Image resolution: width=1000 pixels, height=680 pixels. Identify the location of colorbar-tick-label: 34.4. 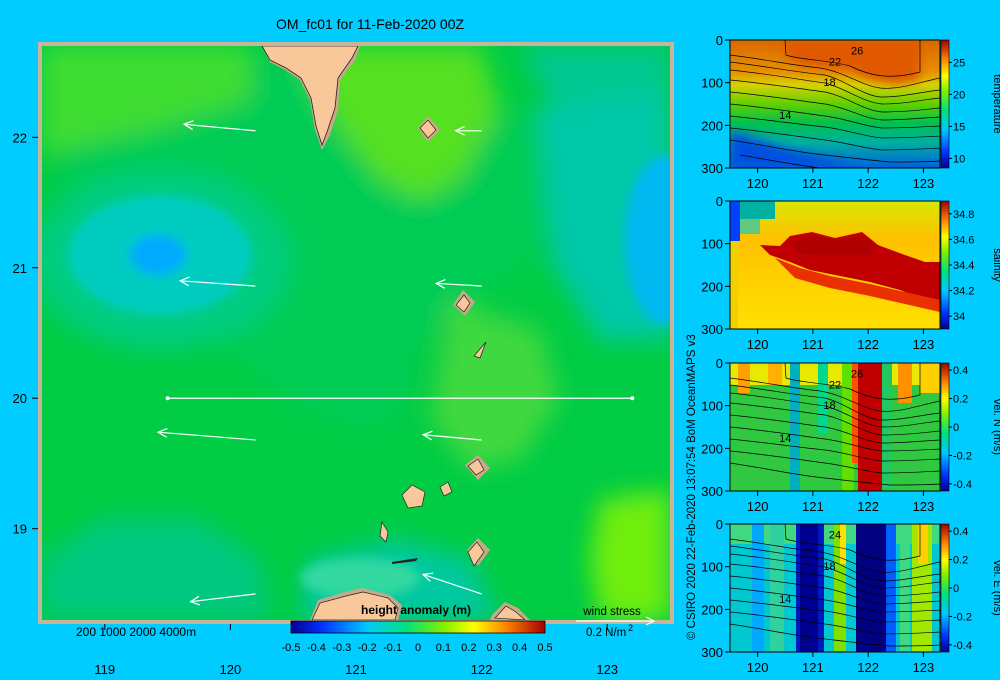
(963, 266).